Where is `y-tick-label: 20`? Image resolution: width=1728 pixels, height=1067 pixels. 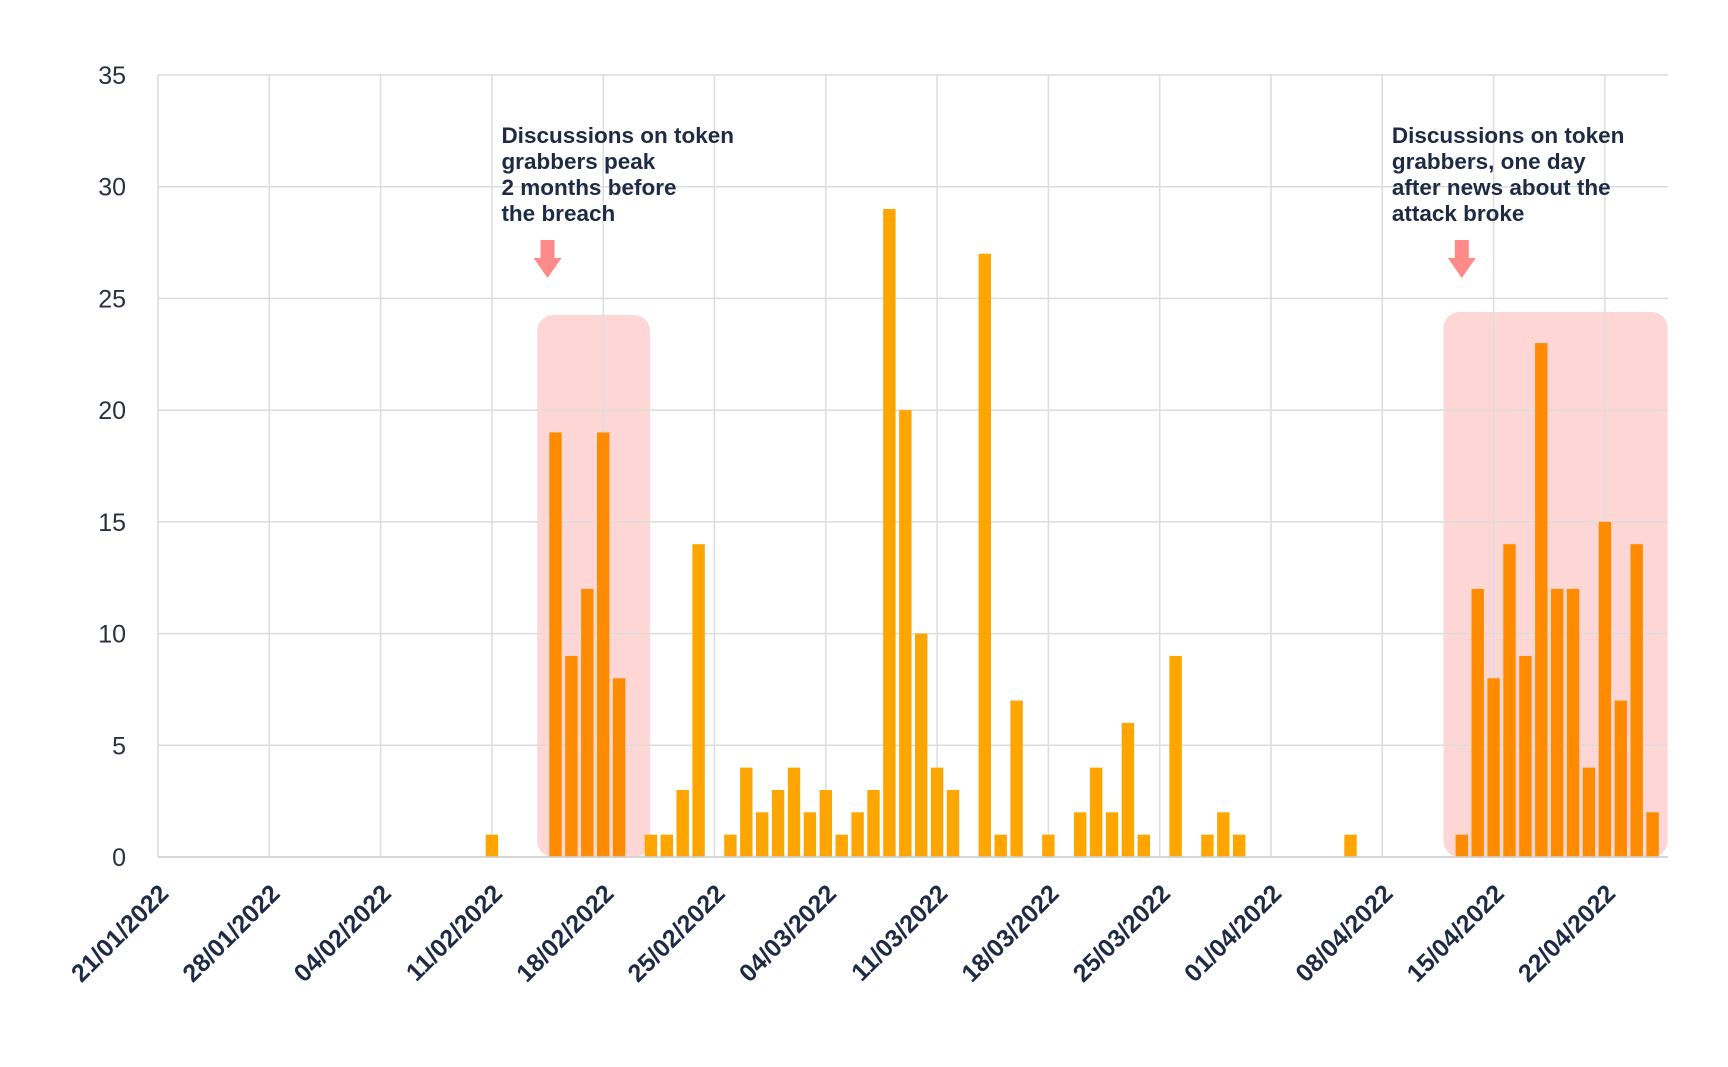
y-tick-label: 20 is located at coordinates (112, 411).